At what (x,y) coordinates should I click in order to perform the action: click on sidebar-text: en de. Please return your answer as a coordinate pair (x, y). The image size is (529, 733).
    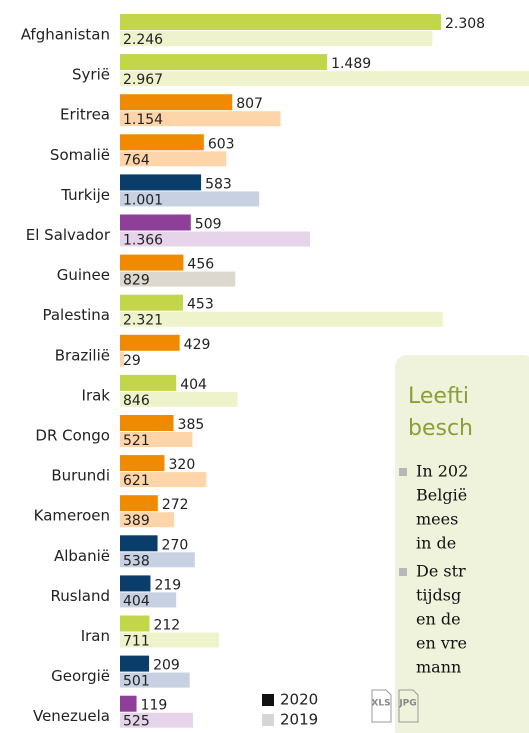
    Looking at the image, I should click on (438, 619).